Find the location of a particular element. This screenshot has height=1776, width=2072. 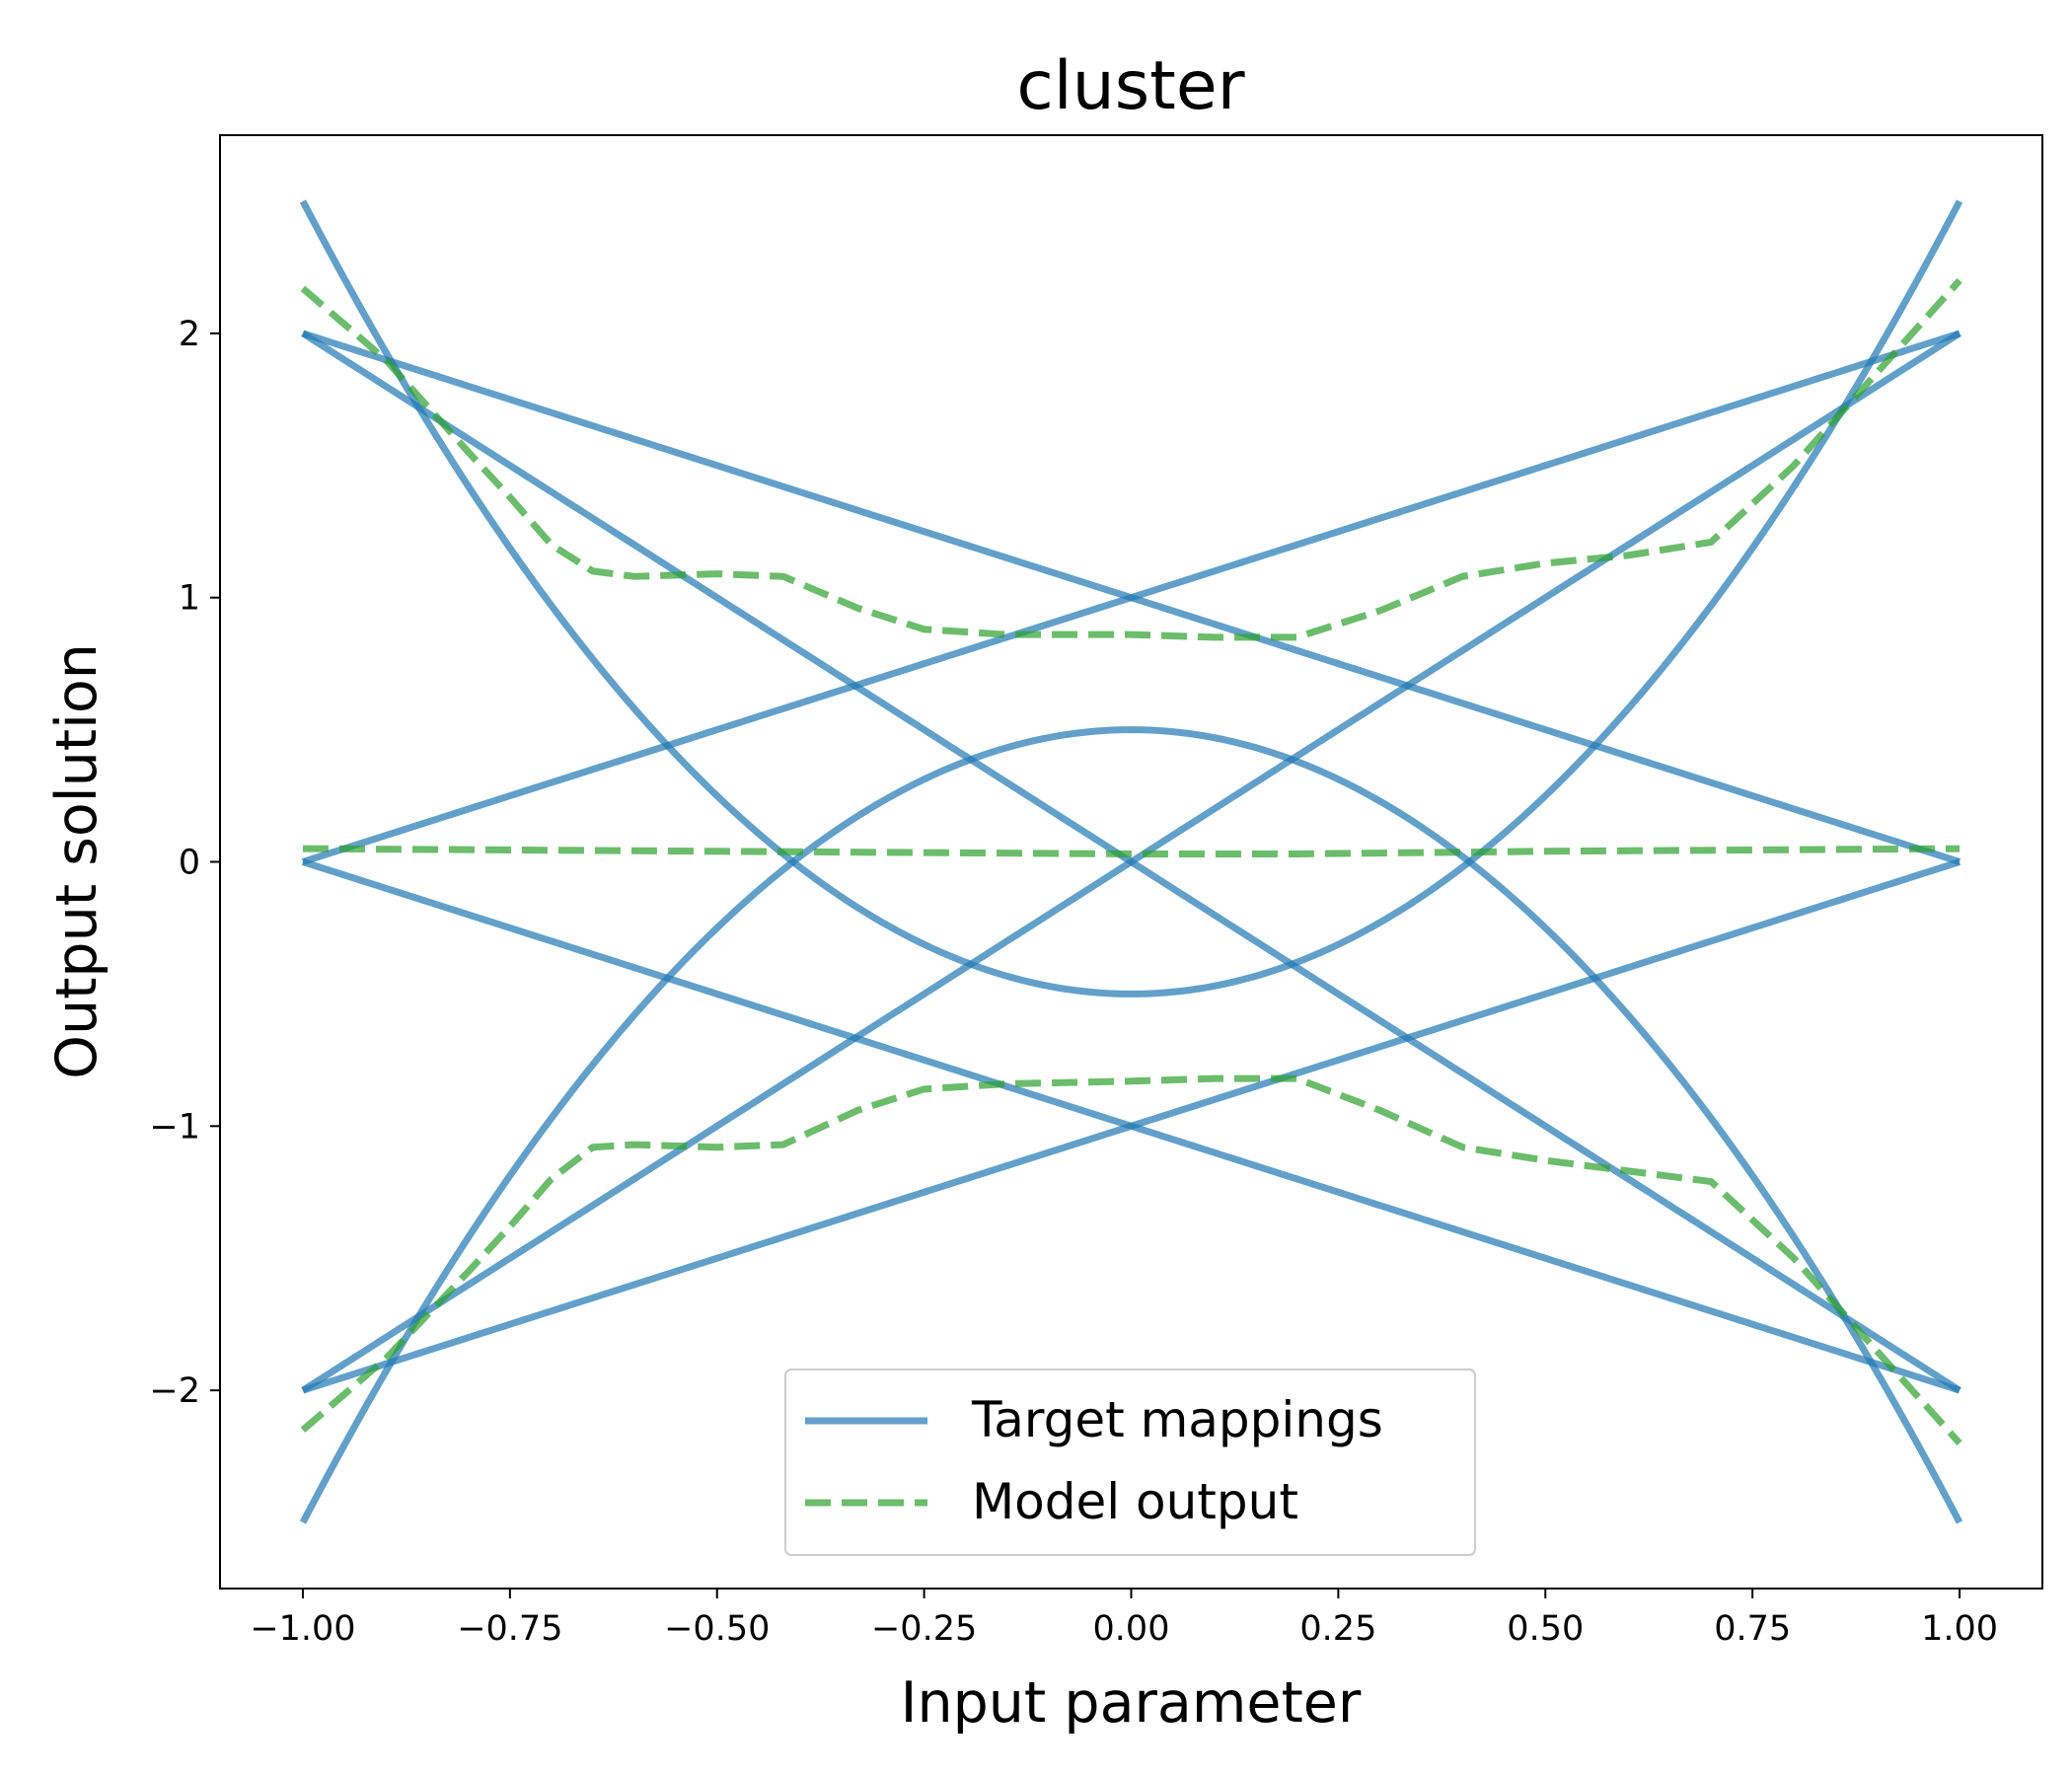

x-axis-label: Input parameter is located at coordinates (1132, 1703).